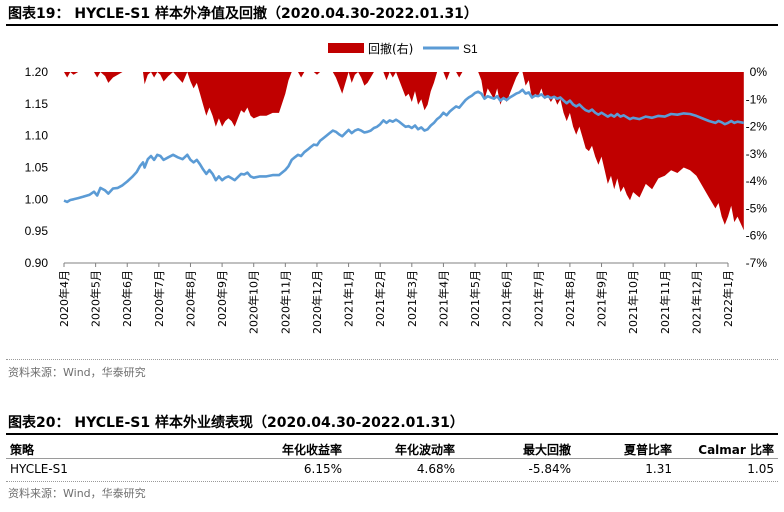 The width and height of the screenshot is (784, 512). What do you see at coordinates (424, 449) in the screenshot?
I see `header-annual-volatility: 年化波动率` at bounding box center [424, 449].